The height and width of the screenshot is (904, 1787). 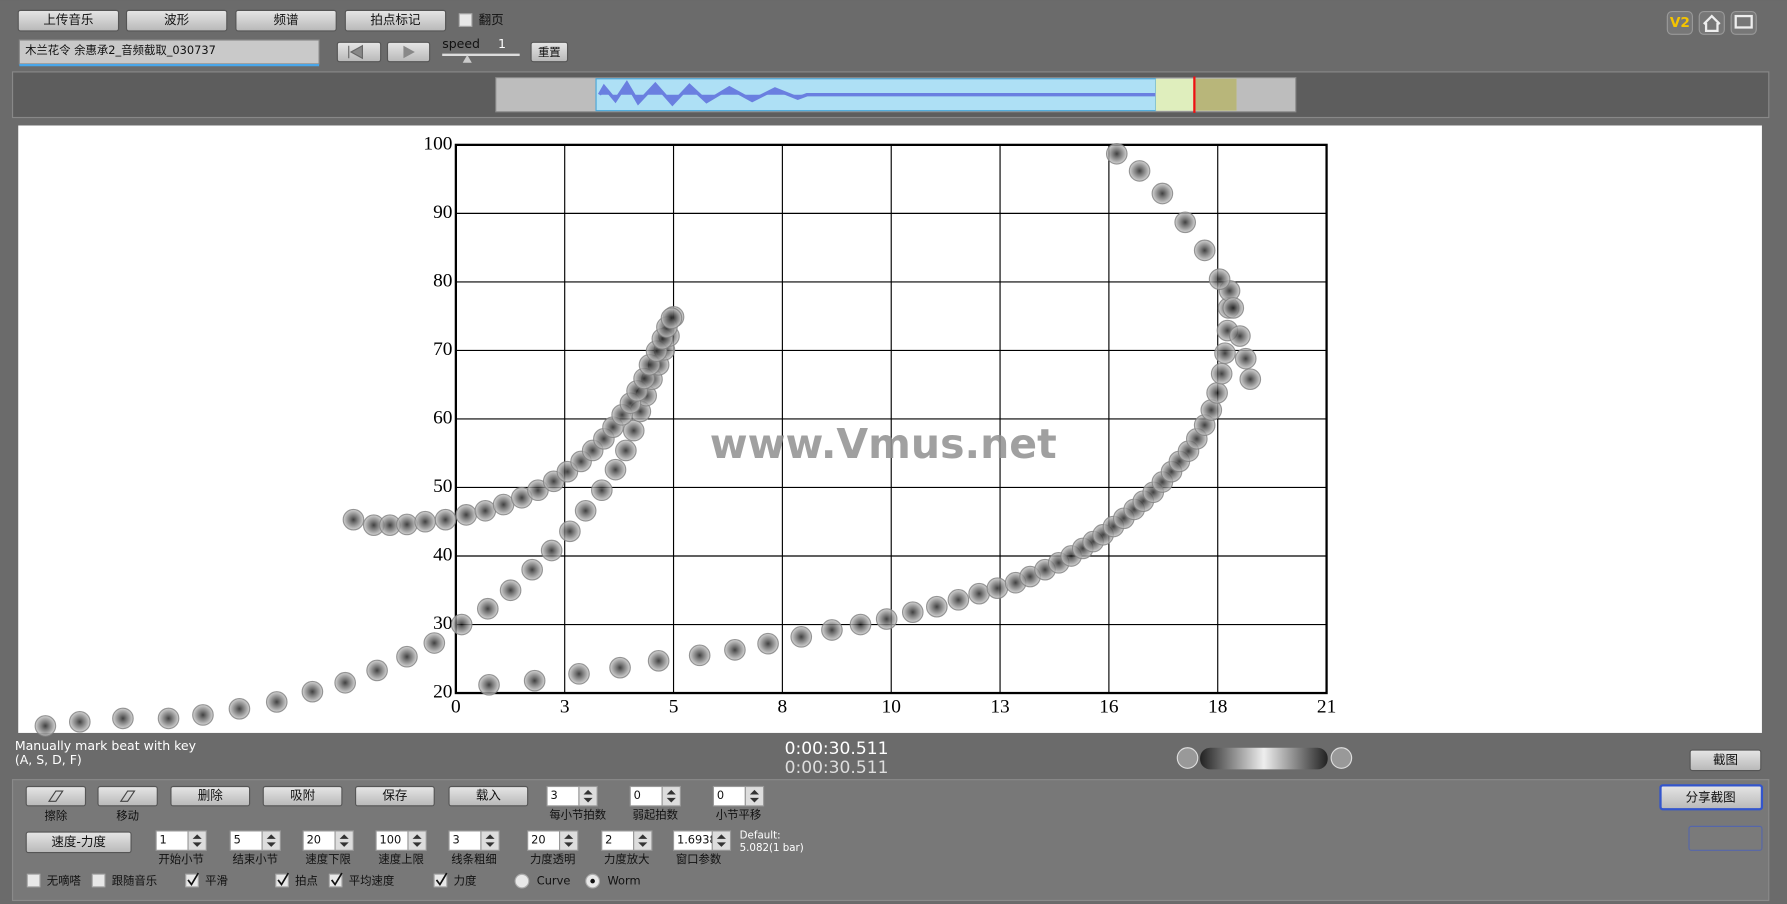 I want to click on x-tick-label: 18, so click(x=1217, y=706).